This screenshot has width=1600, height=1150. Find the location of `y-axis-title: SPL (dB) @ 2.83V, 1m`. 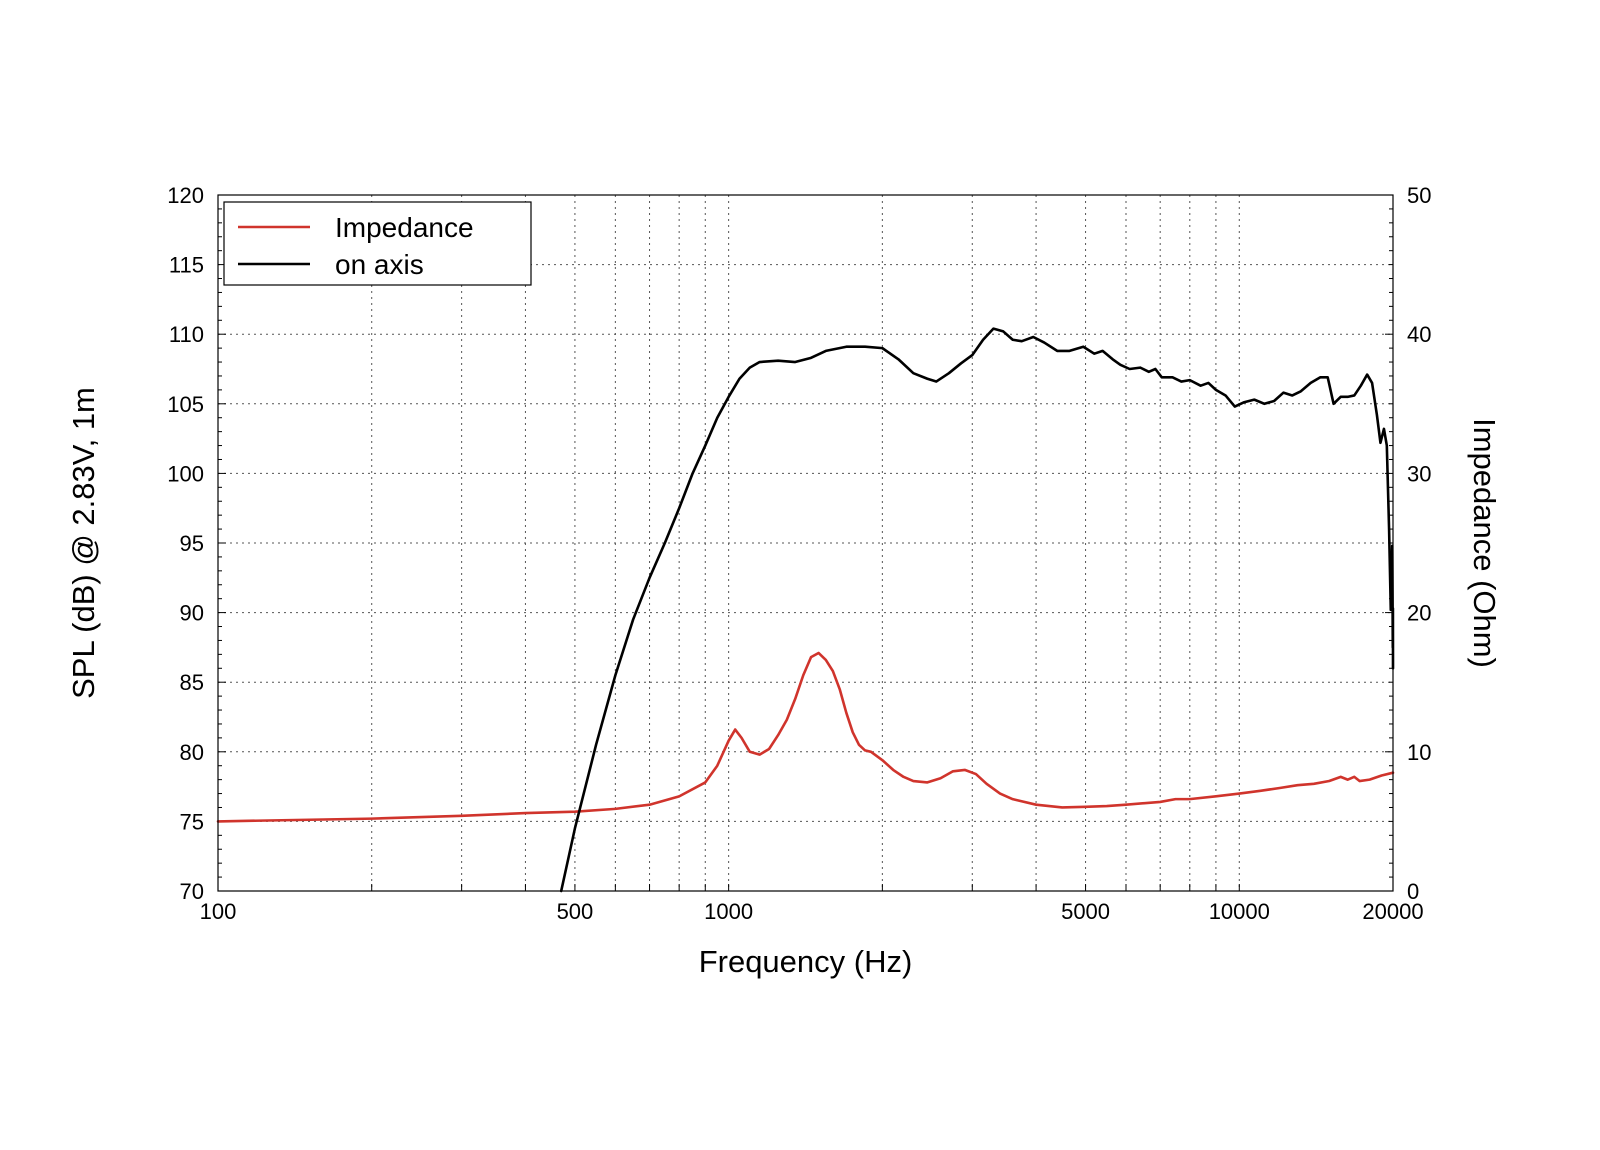

y-axis-title: SPL (dB) @ 2.83V, 1m is located at coordinates (83, 543).